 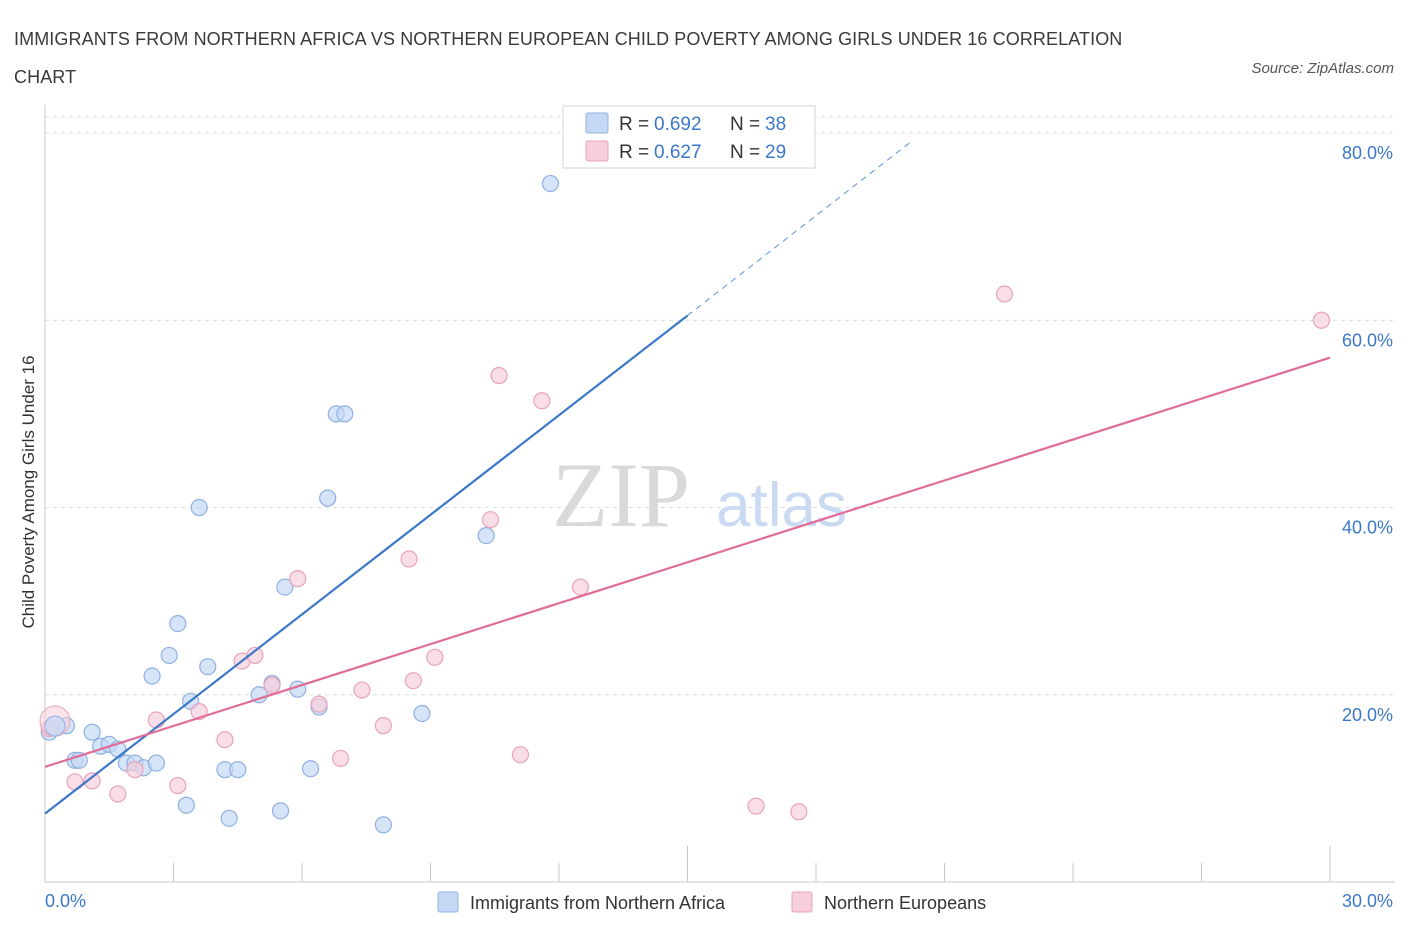 I want to click on trend-line-immigrants-extension, so click(x=799, y=229).